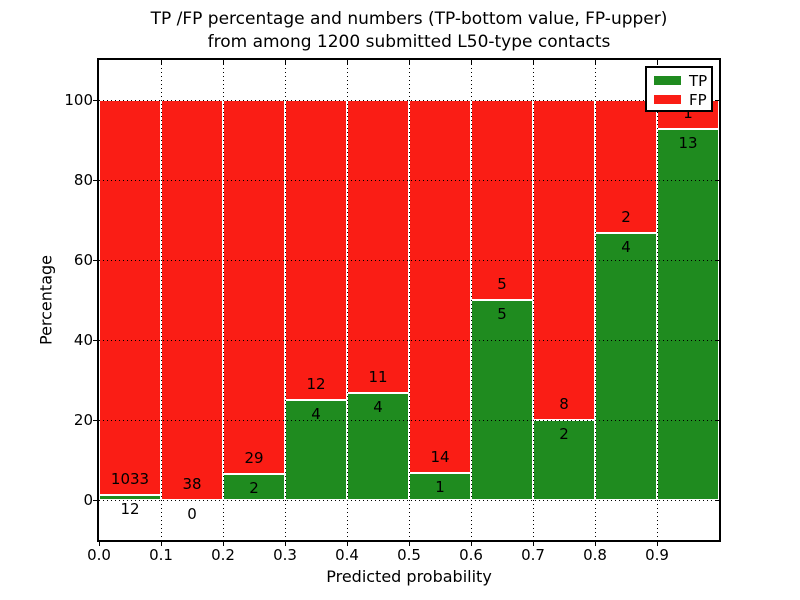  Describe the element at coordinates (192, 484) in the screenshot. I see `bar-count-label-fp: 38` at that location.